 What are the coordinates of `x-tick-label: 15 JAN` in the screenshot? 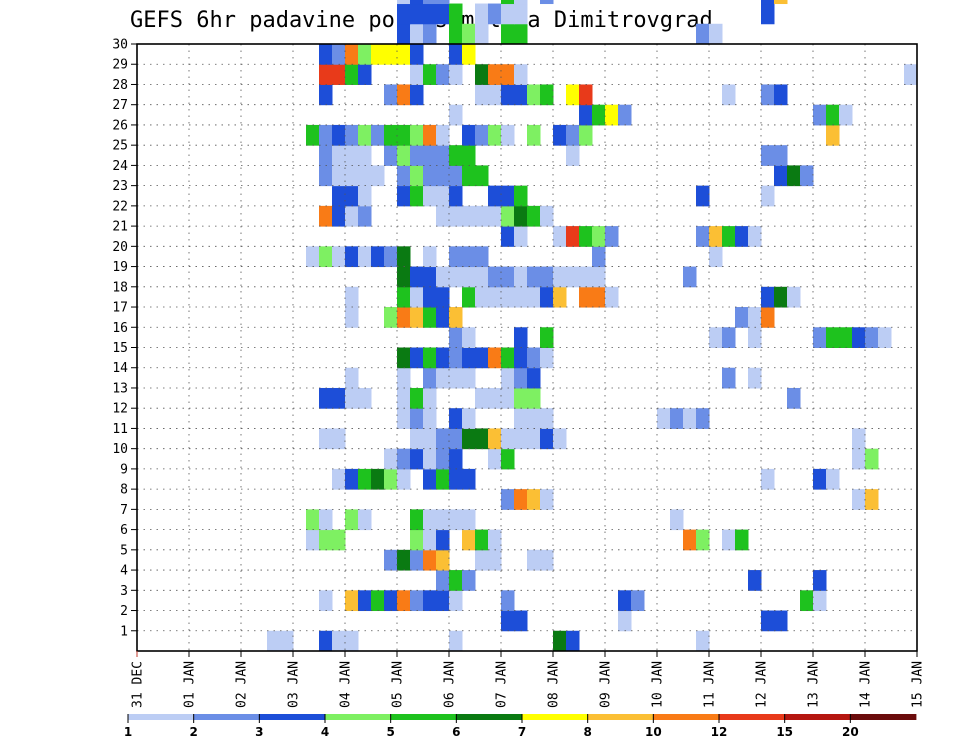 It's located at (918, 684).